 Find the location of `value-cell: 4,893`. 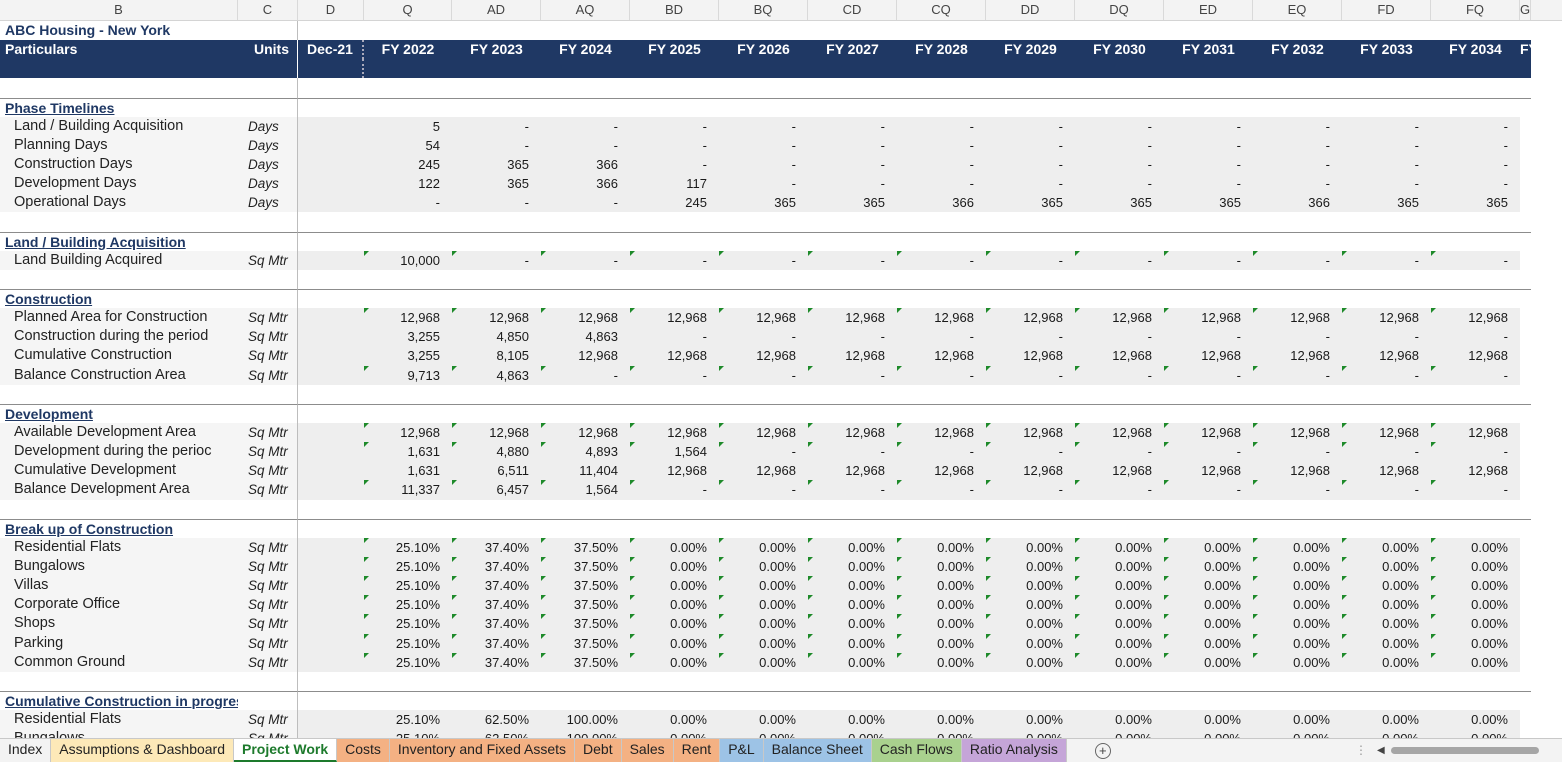

value-cell: 4,893 is located at coordinates (585, 452).